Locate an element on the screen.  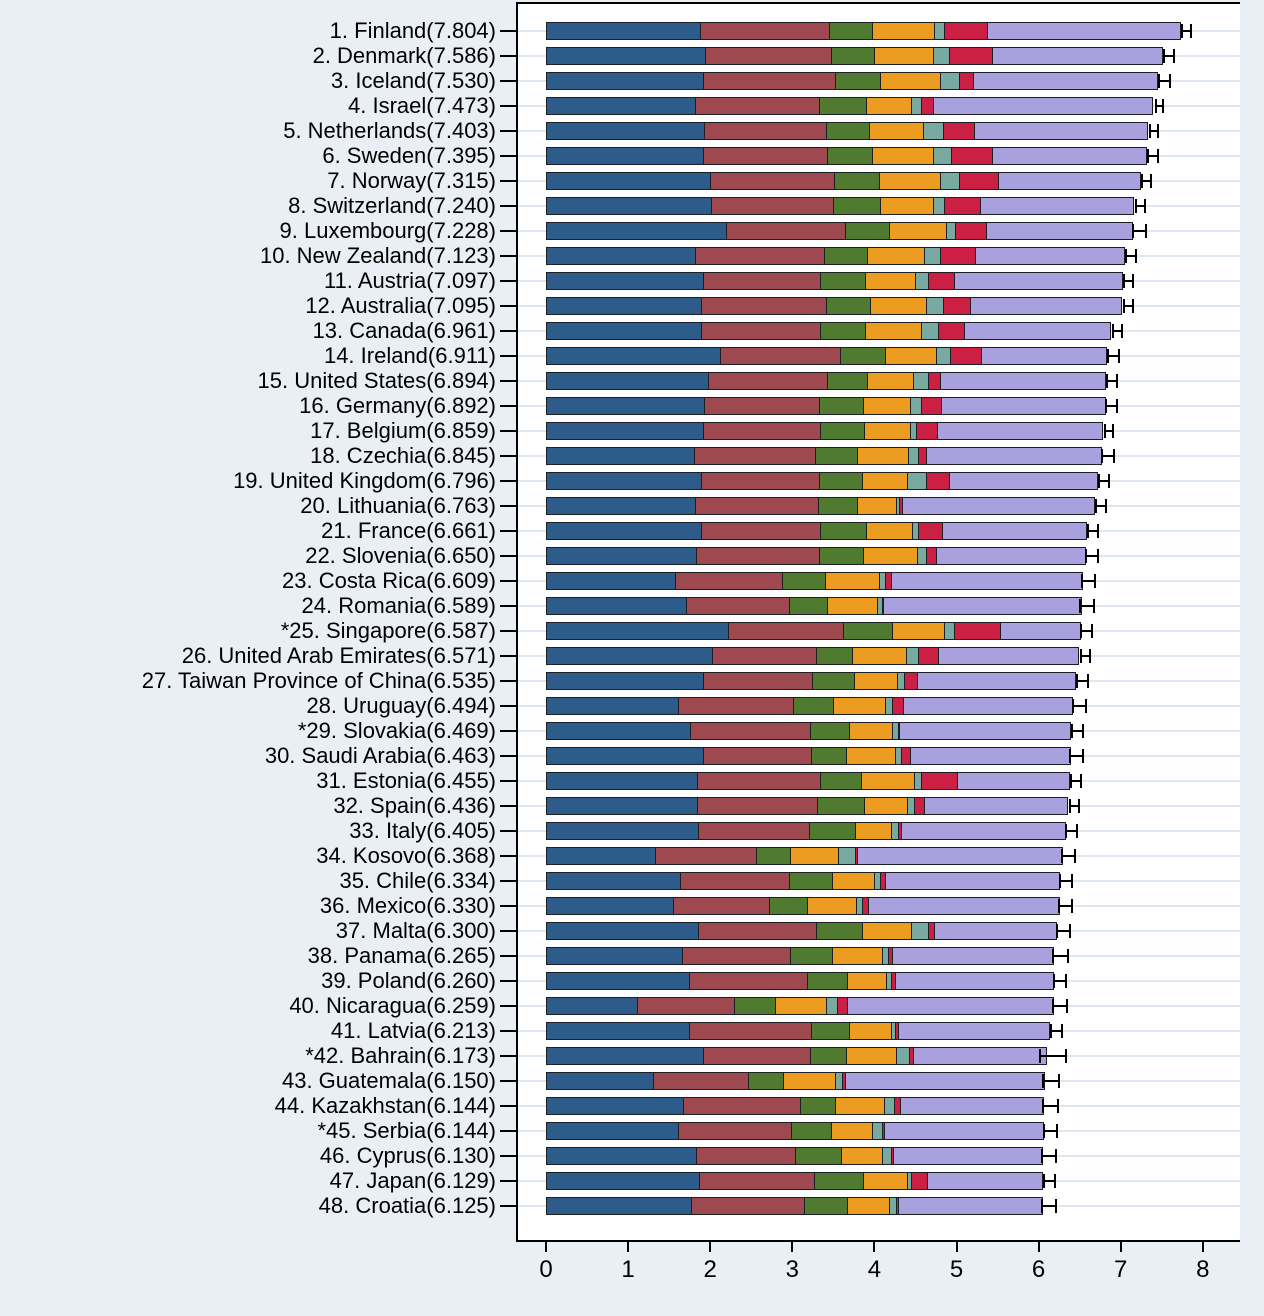
country-label: 8. Switzerland(7.240) is located at coordinates (392, 205).